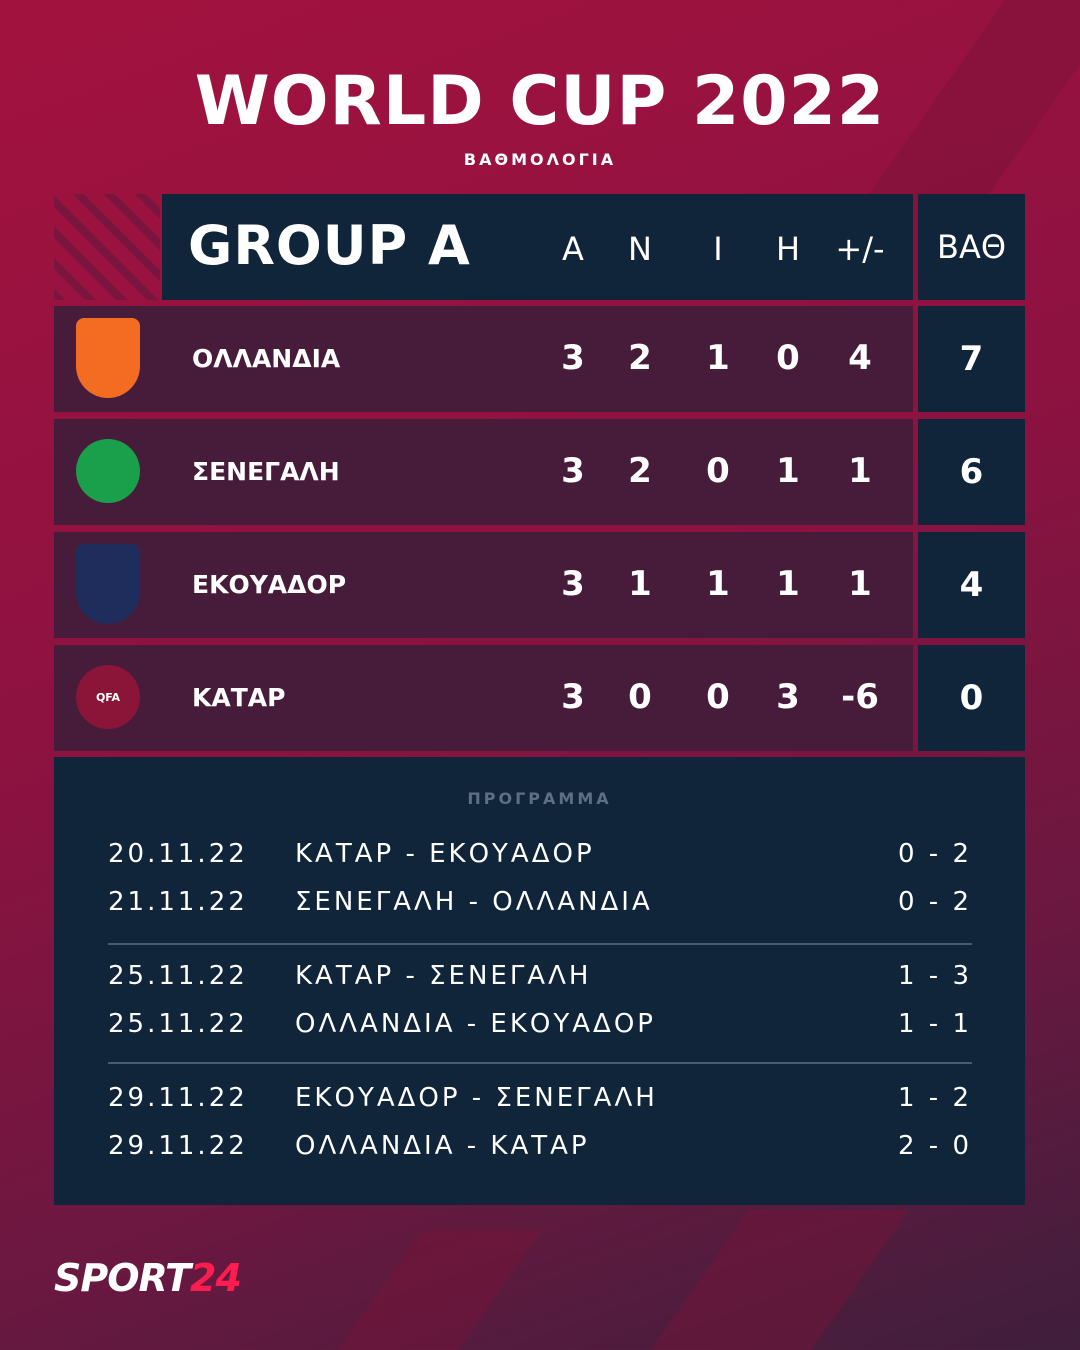  I want to click on match-score: 2 - 0, so click(935, 1146).